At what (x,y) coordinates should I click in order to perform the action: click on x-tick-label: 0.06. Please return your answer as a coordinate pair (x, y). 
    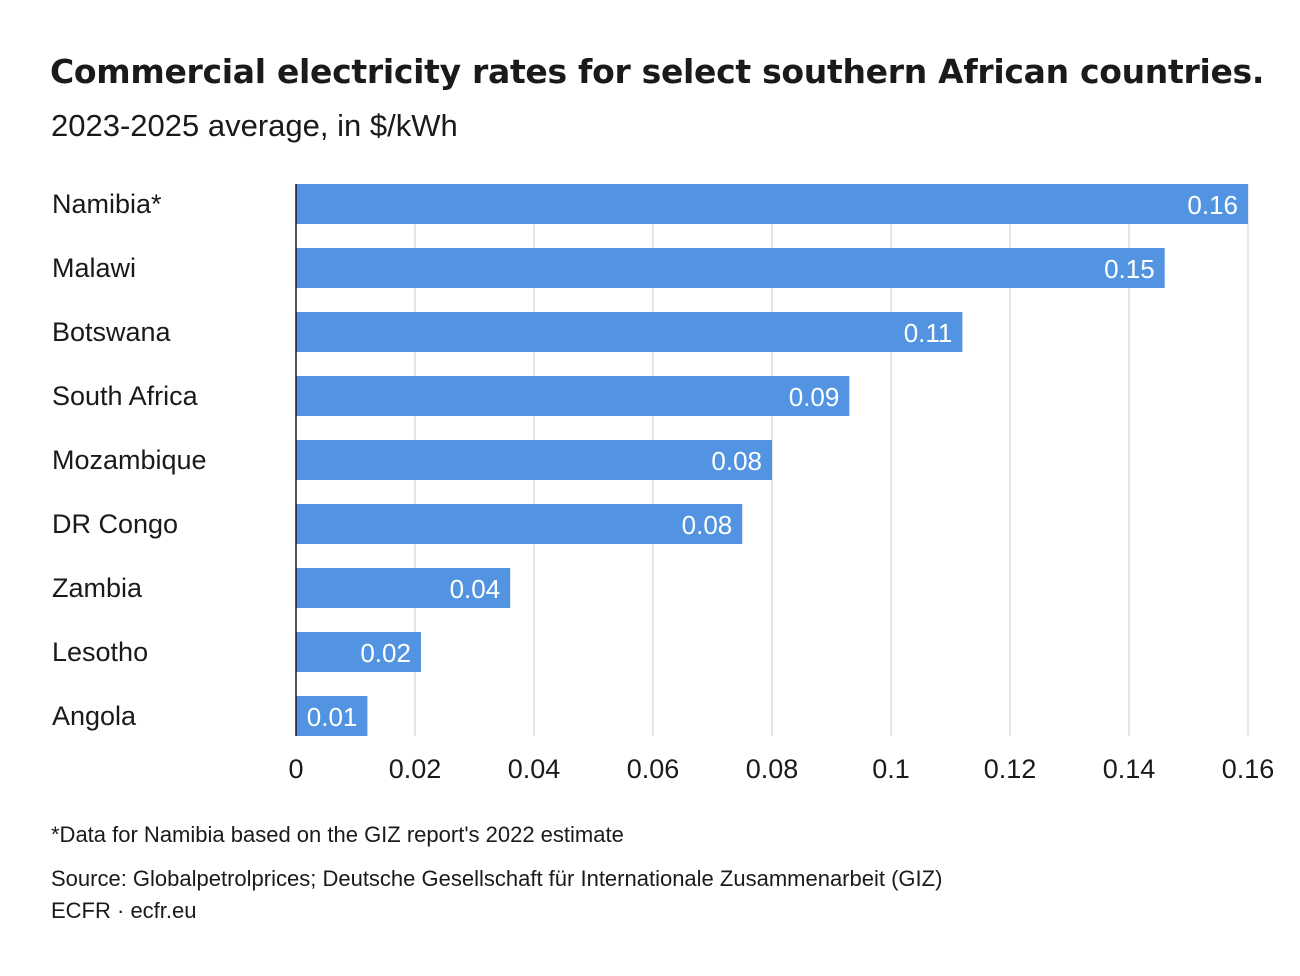
    Looking at the image, I should click on (653, 769).